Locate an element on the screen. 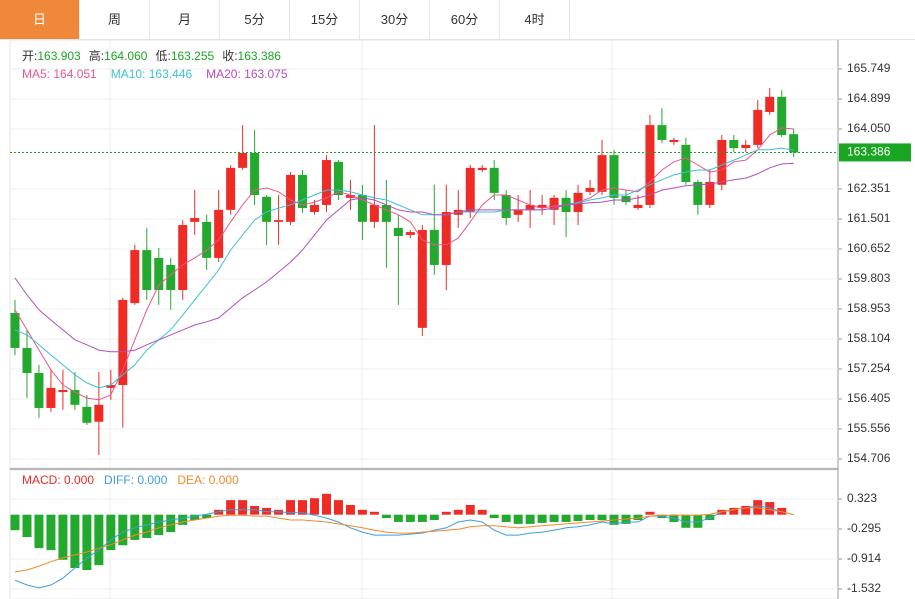  y-tick-label: 162.351 is located at coordinates (869, 188).